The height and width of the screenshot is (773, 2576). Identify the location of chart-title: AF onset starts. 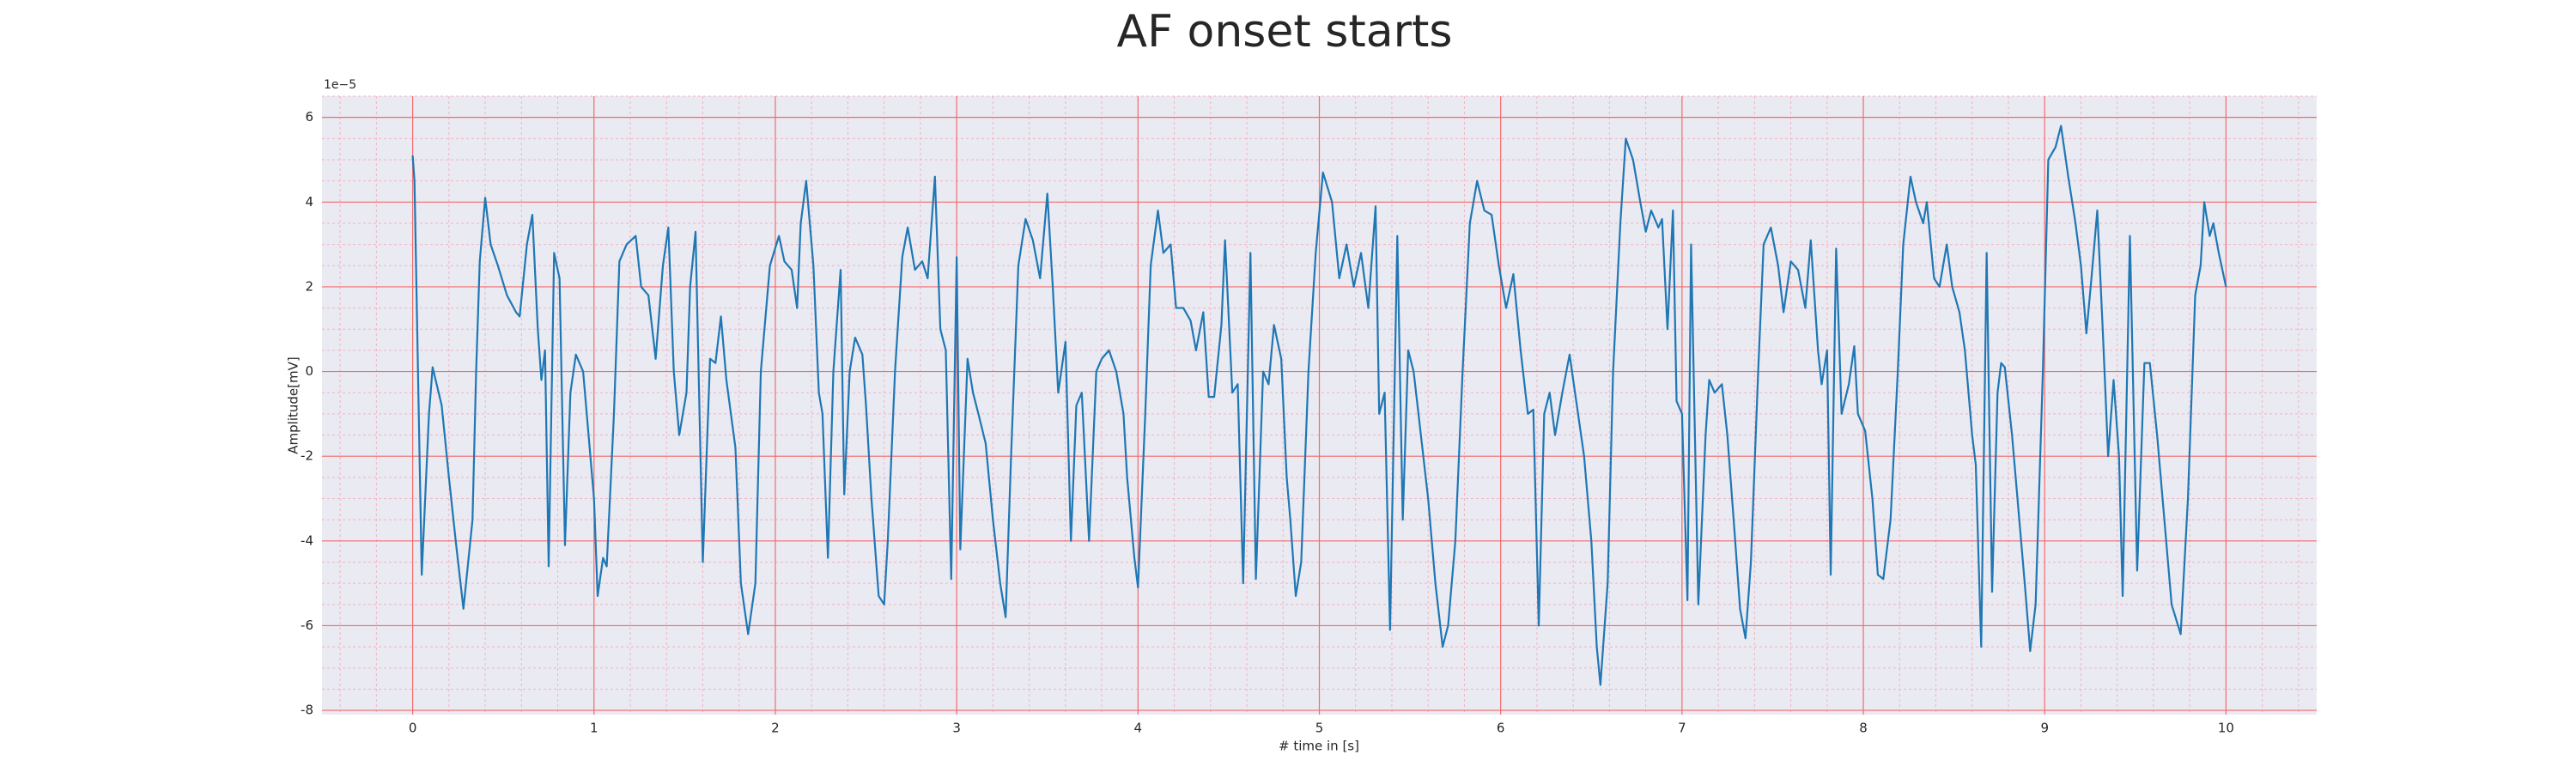
(1285, 32).